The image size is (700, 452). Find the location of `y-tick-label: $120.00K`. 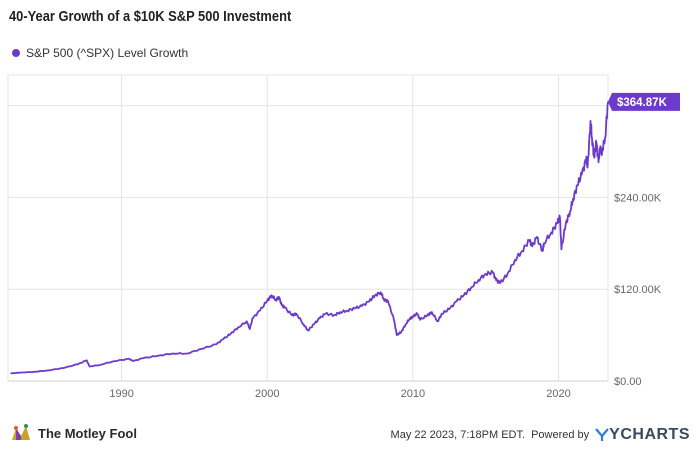

y-tick-label: $120.00K is located at coordinates (638, 290).